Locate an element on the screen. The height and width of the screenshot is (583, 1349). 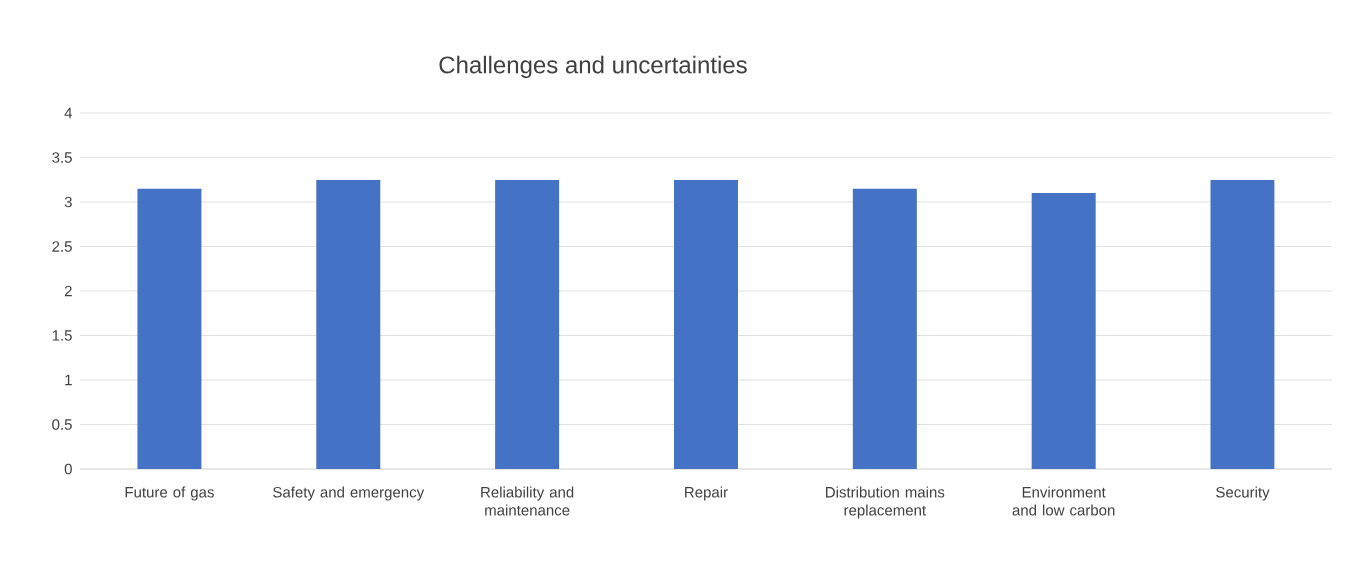
x-tick-label: Reliability and maintenance is located at coordinates (527, 501).